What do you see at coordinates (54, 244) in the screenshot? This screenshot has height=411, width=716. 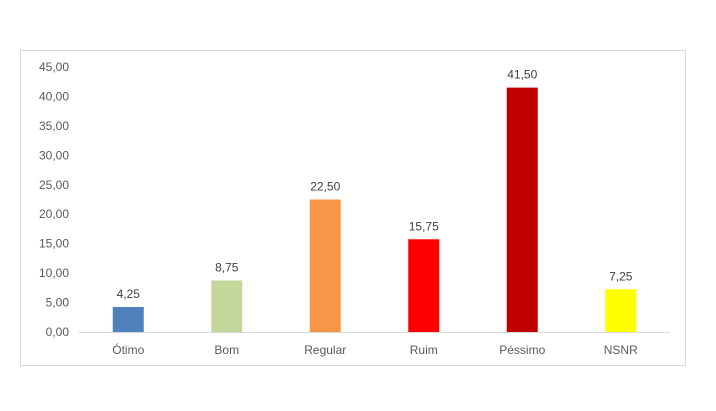 I see `y-tick-label: 15,00` at bounding box center [54, 244].